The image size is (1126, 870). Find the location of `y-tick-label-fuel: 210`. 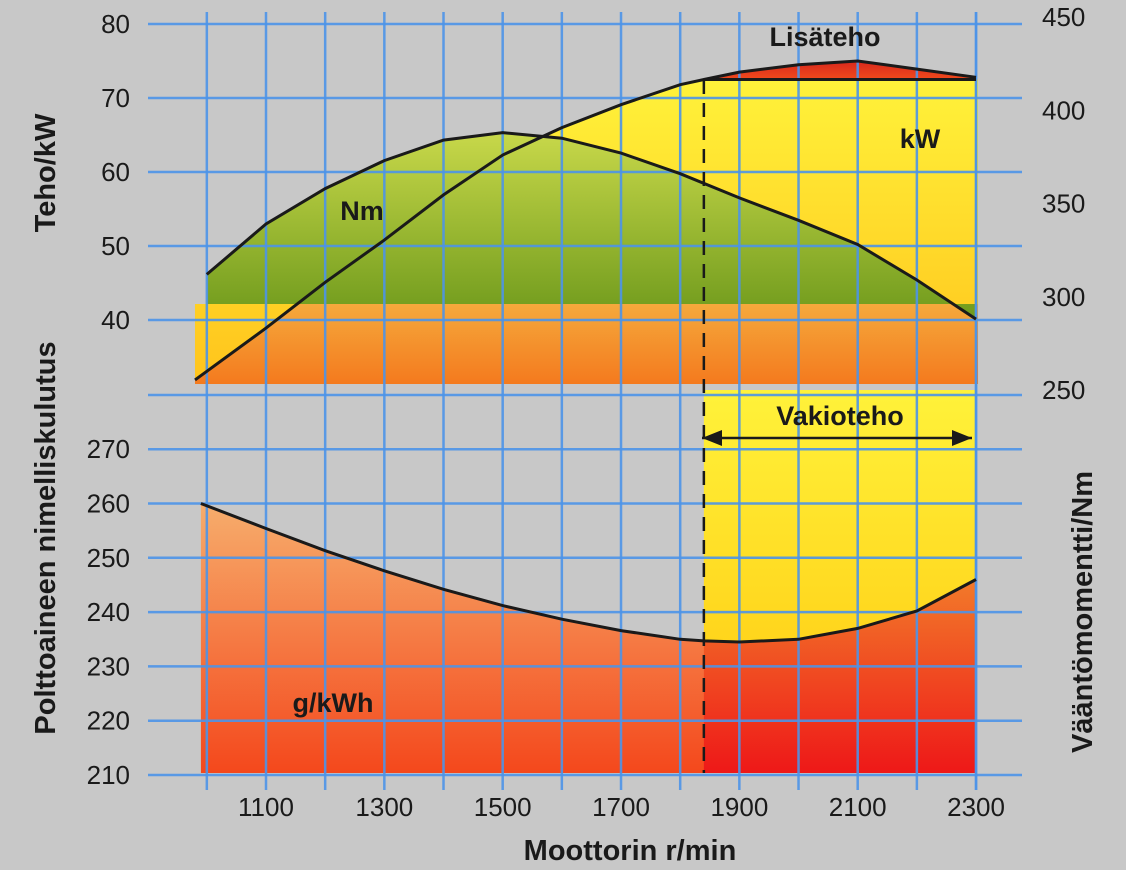

y-tick-label-fuel: 210 is located at coordinates (108, 775).